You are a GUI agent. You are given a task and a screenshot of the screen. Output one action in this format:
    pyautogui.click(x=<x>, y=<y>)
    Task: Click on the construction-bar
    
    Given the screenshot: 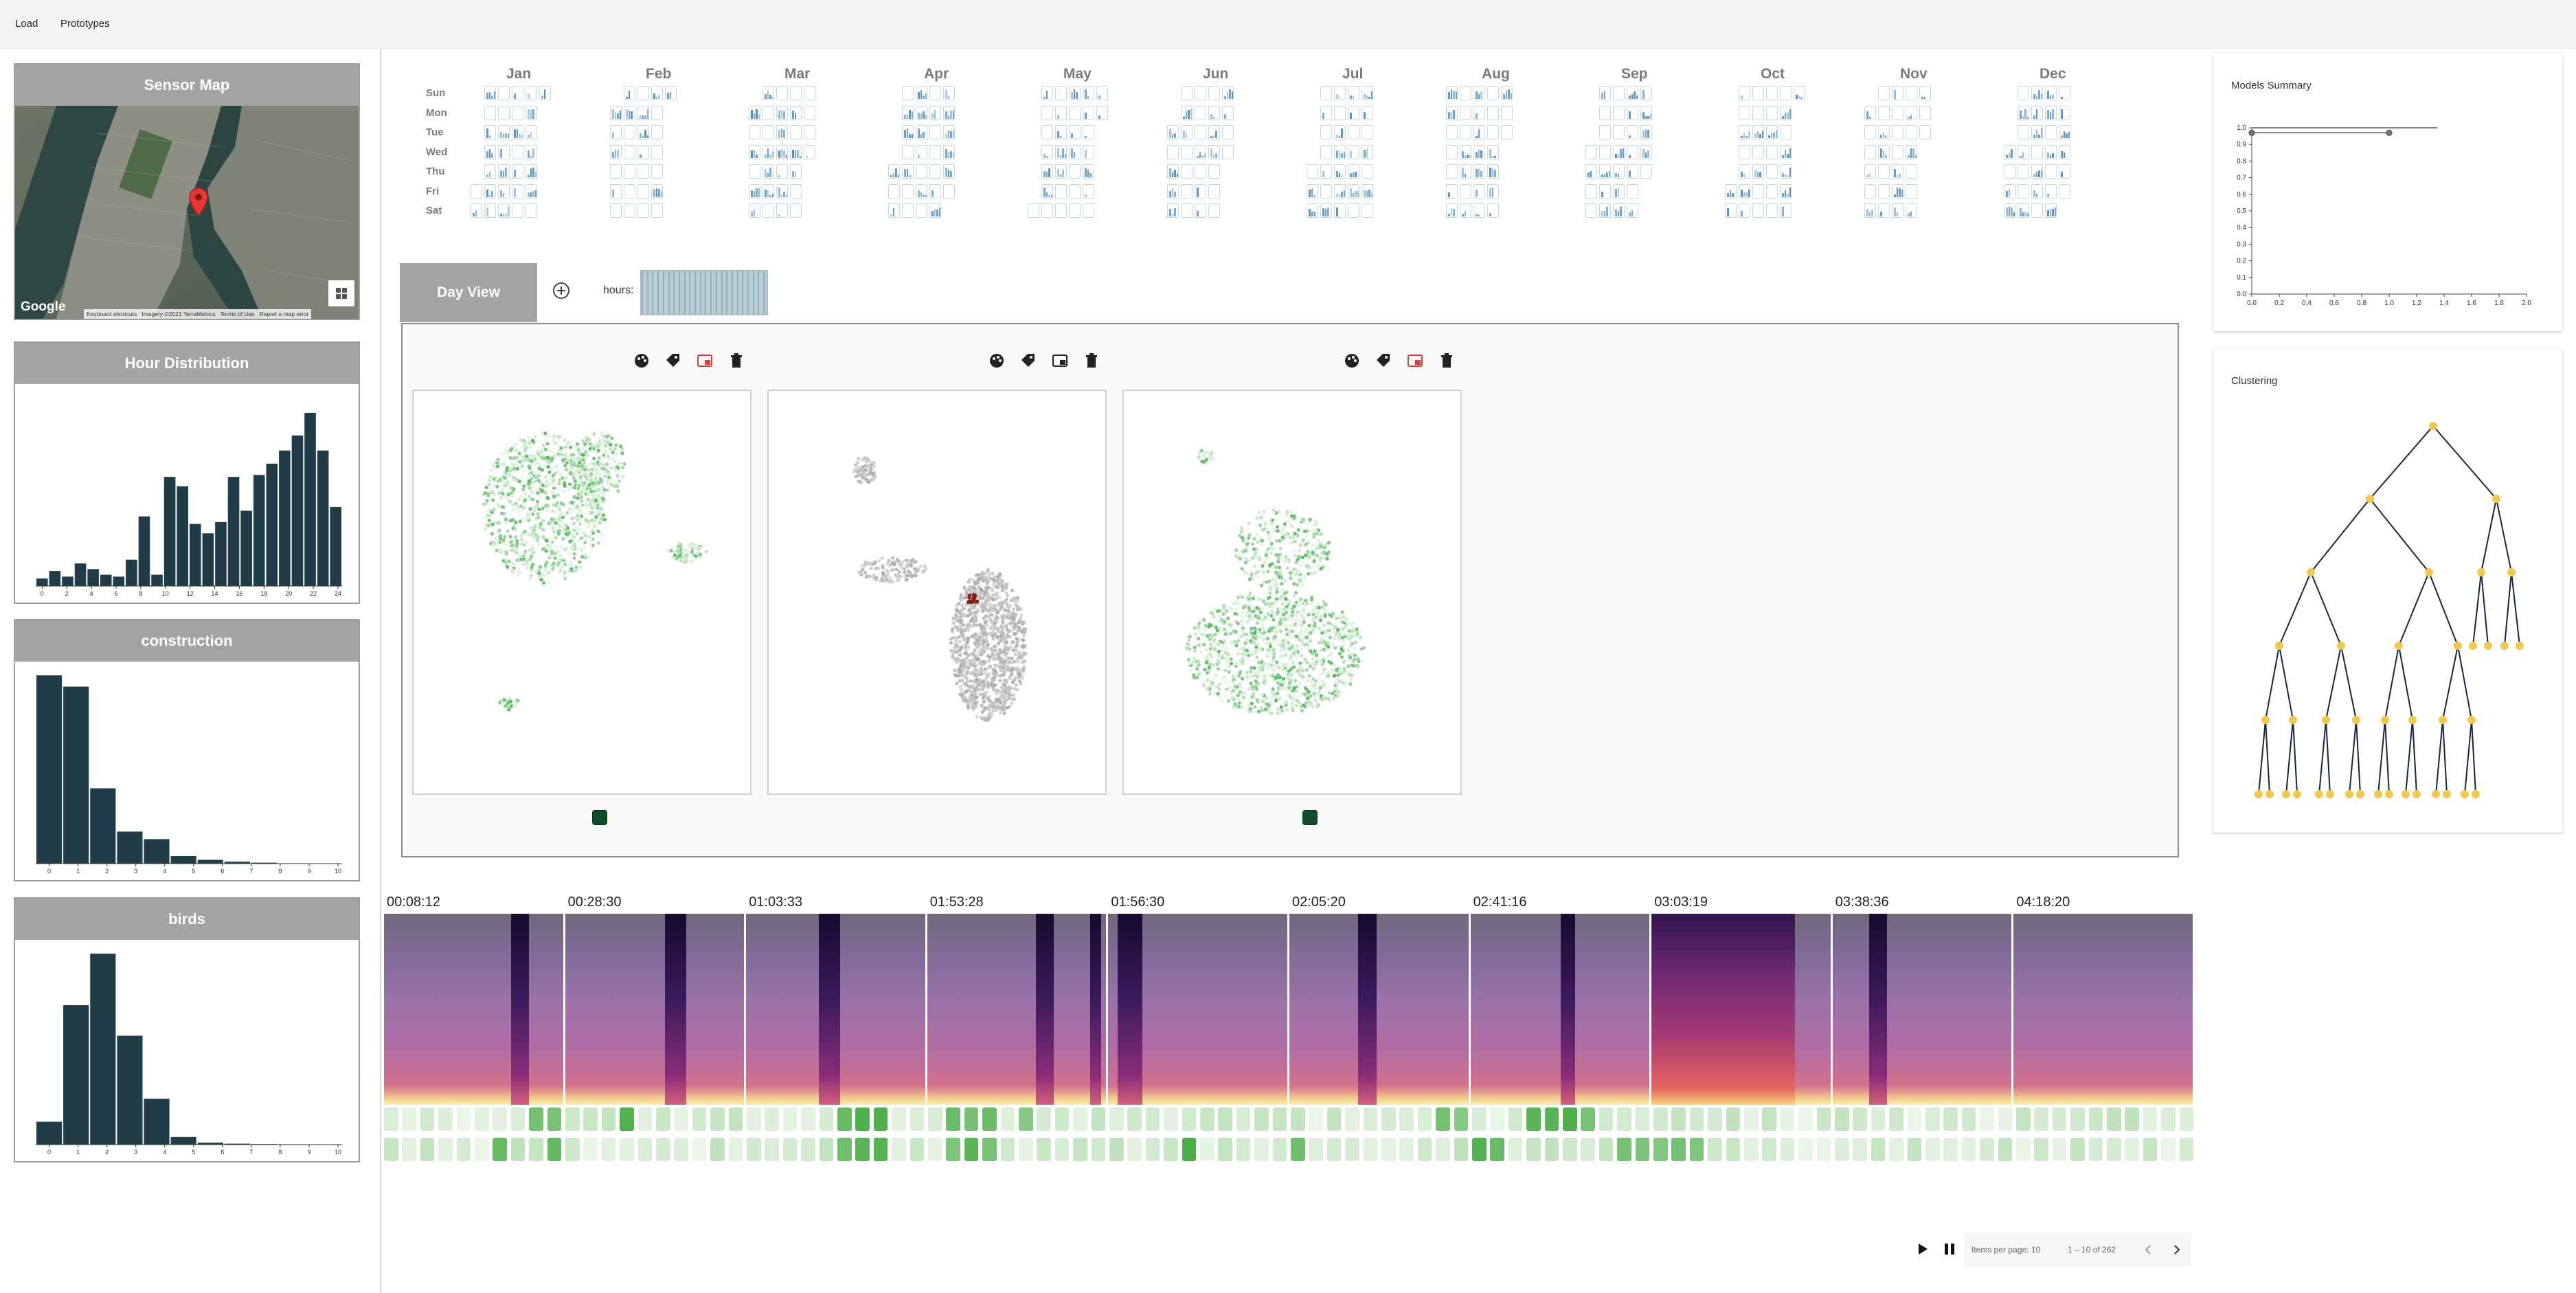 What is the action you would take?
    pyautogui.click(x=183, y=860)
    